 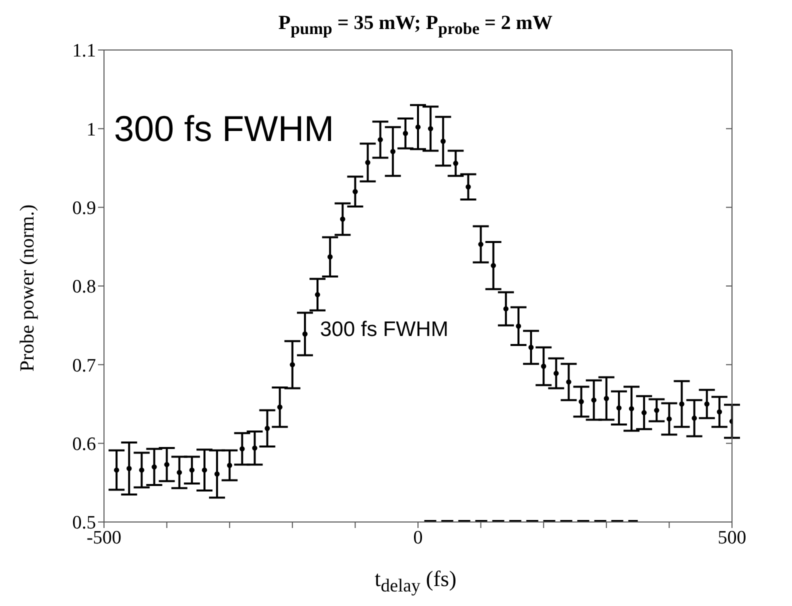 I want to click on y-tick-label: 0.9, so click(x=84, y=209).